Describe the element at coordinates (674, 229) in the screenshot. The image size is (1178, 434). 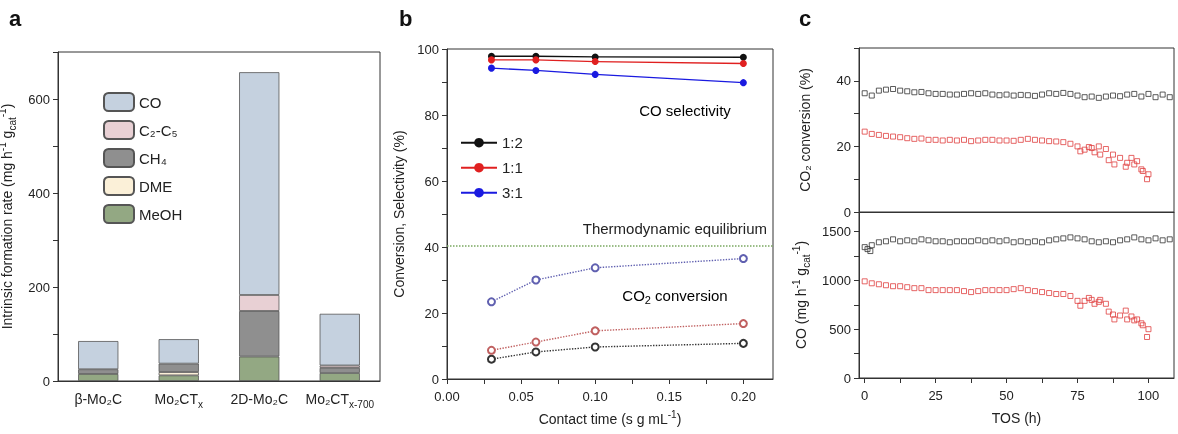
I see `ref-line-label: Thermodynamic equilibrium` at that location.